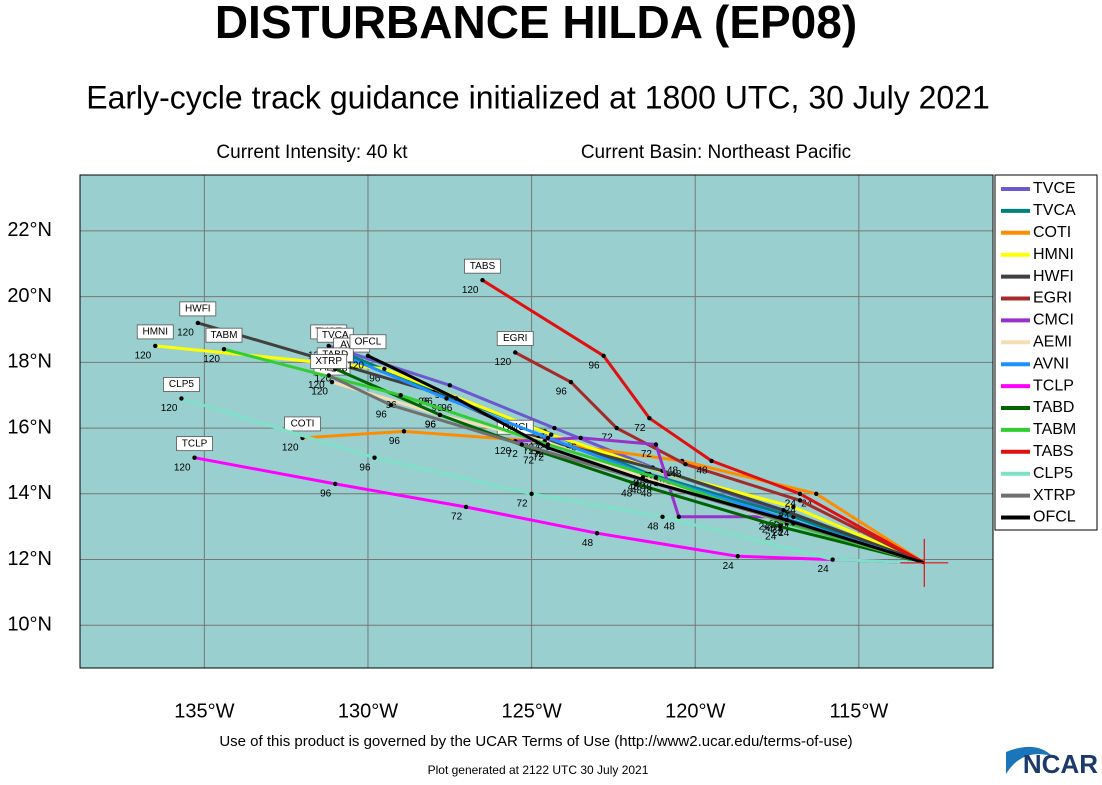 The width and height of the screenshot is (1102, 785). What do you see at coordinates (303, 424) in the screenshot?
I see `track-name: COTI` at bounding box center [303, 424].